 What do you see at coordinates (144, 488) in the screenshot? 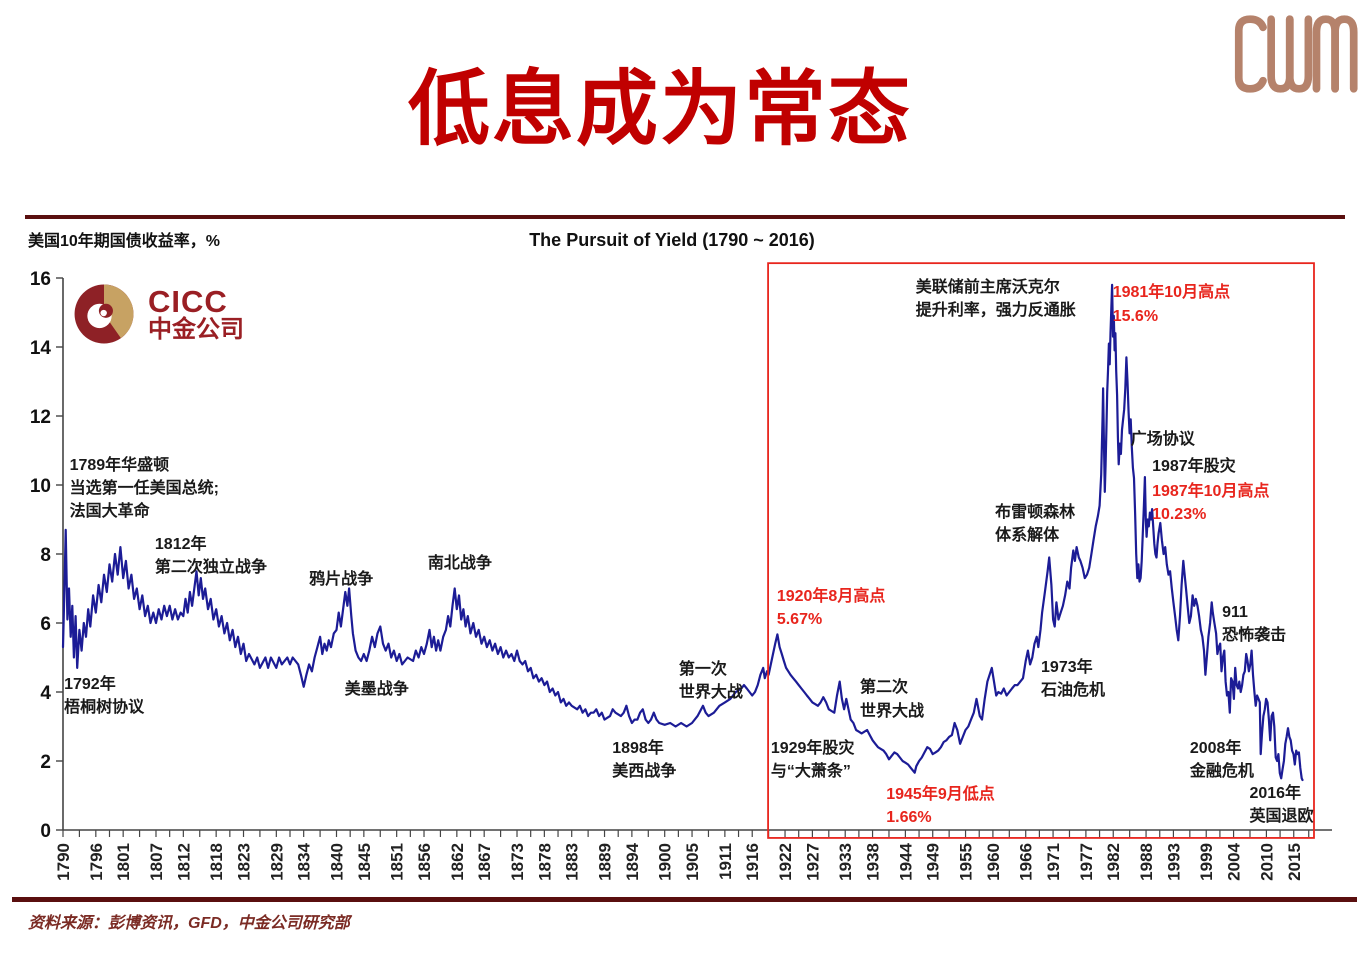
I see `chart-annotation: 1789年华盛顿 当选第一任美国总统; 法国大革命` at bounding box center [144, 488].